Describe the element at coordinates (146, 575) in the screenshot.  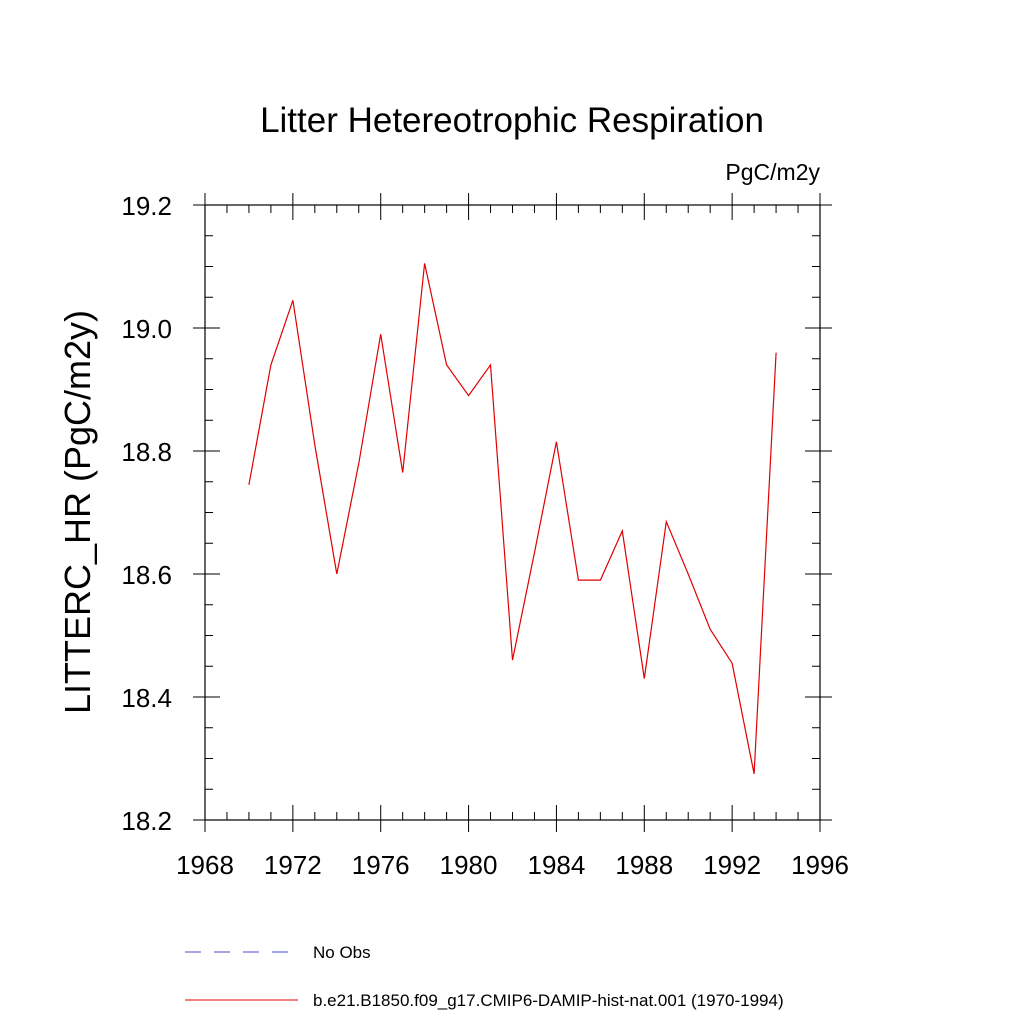
I see `y-tick-label: 18.6` at that location.